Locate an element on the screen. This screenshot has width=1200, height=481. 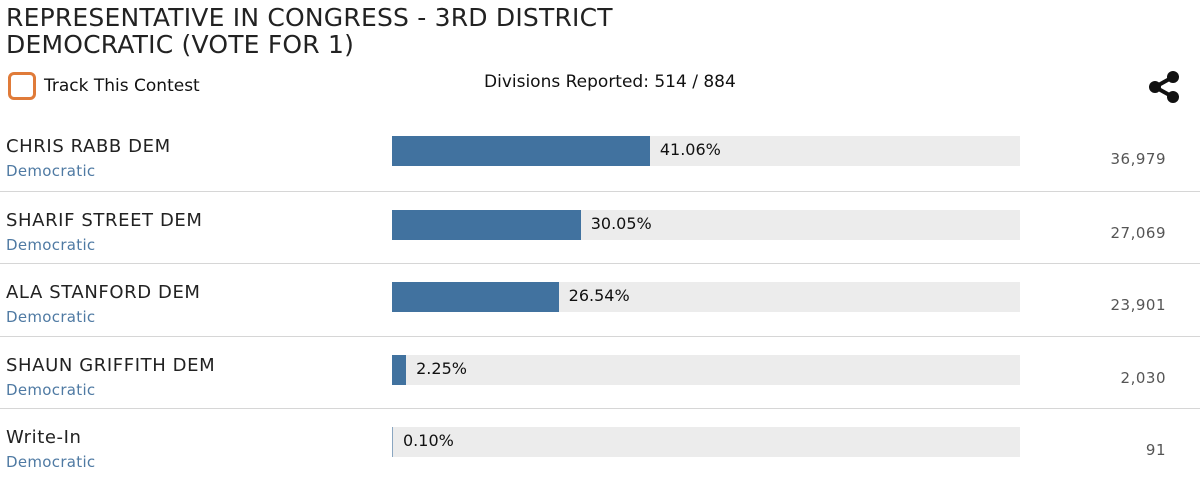
vote-percent: 41.06% is located at coordinates (690, 149).